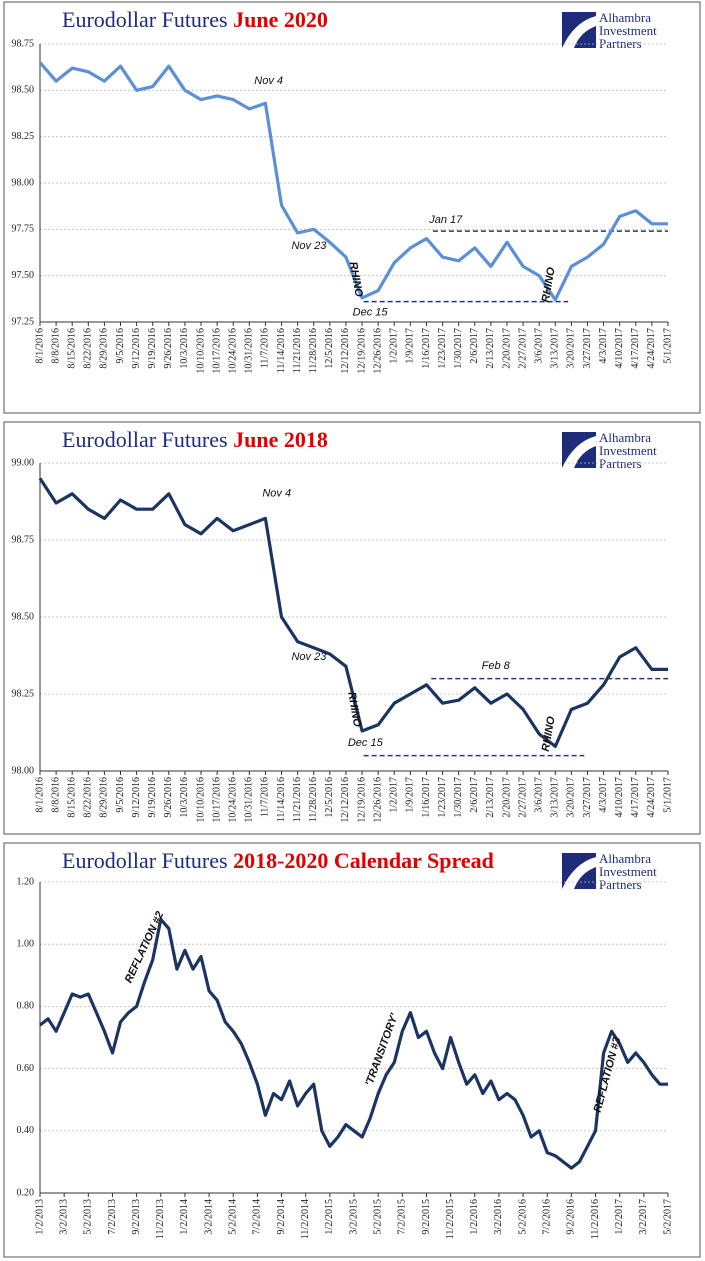 The height and width of the screenshot is (1261, 705). I want to click on x-tick-label: 7/2/2014, so click(257, 1217).